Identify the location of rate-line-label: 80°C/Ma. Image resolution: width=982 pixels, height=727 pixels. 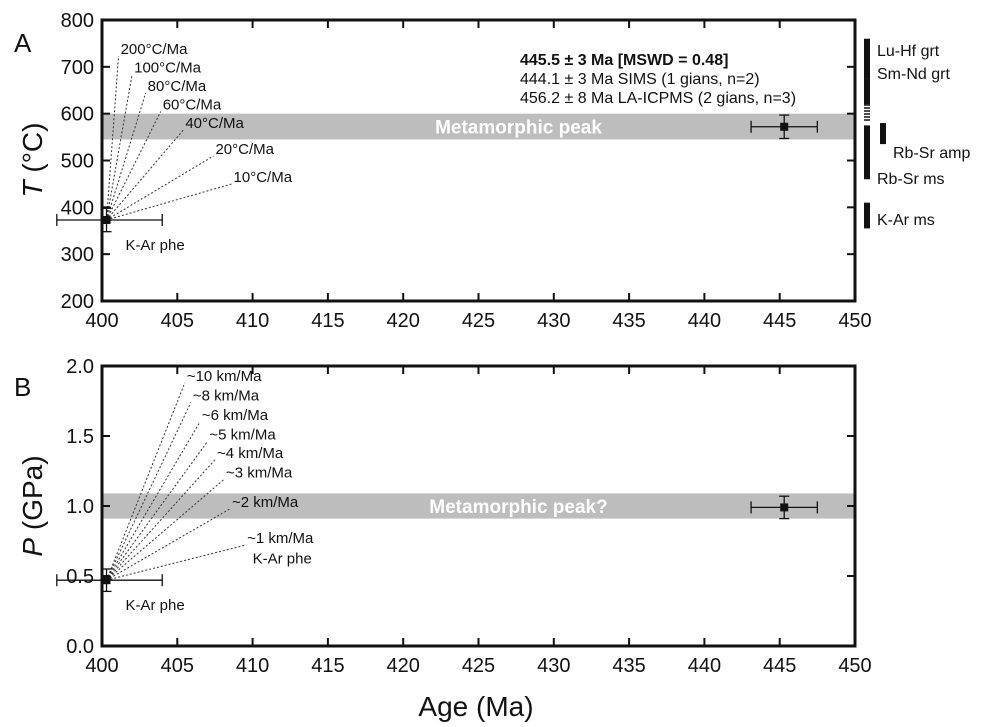
(177, 86).